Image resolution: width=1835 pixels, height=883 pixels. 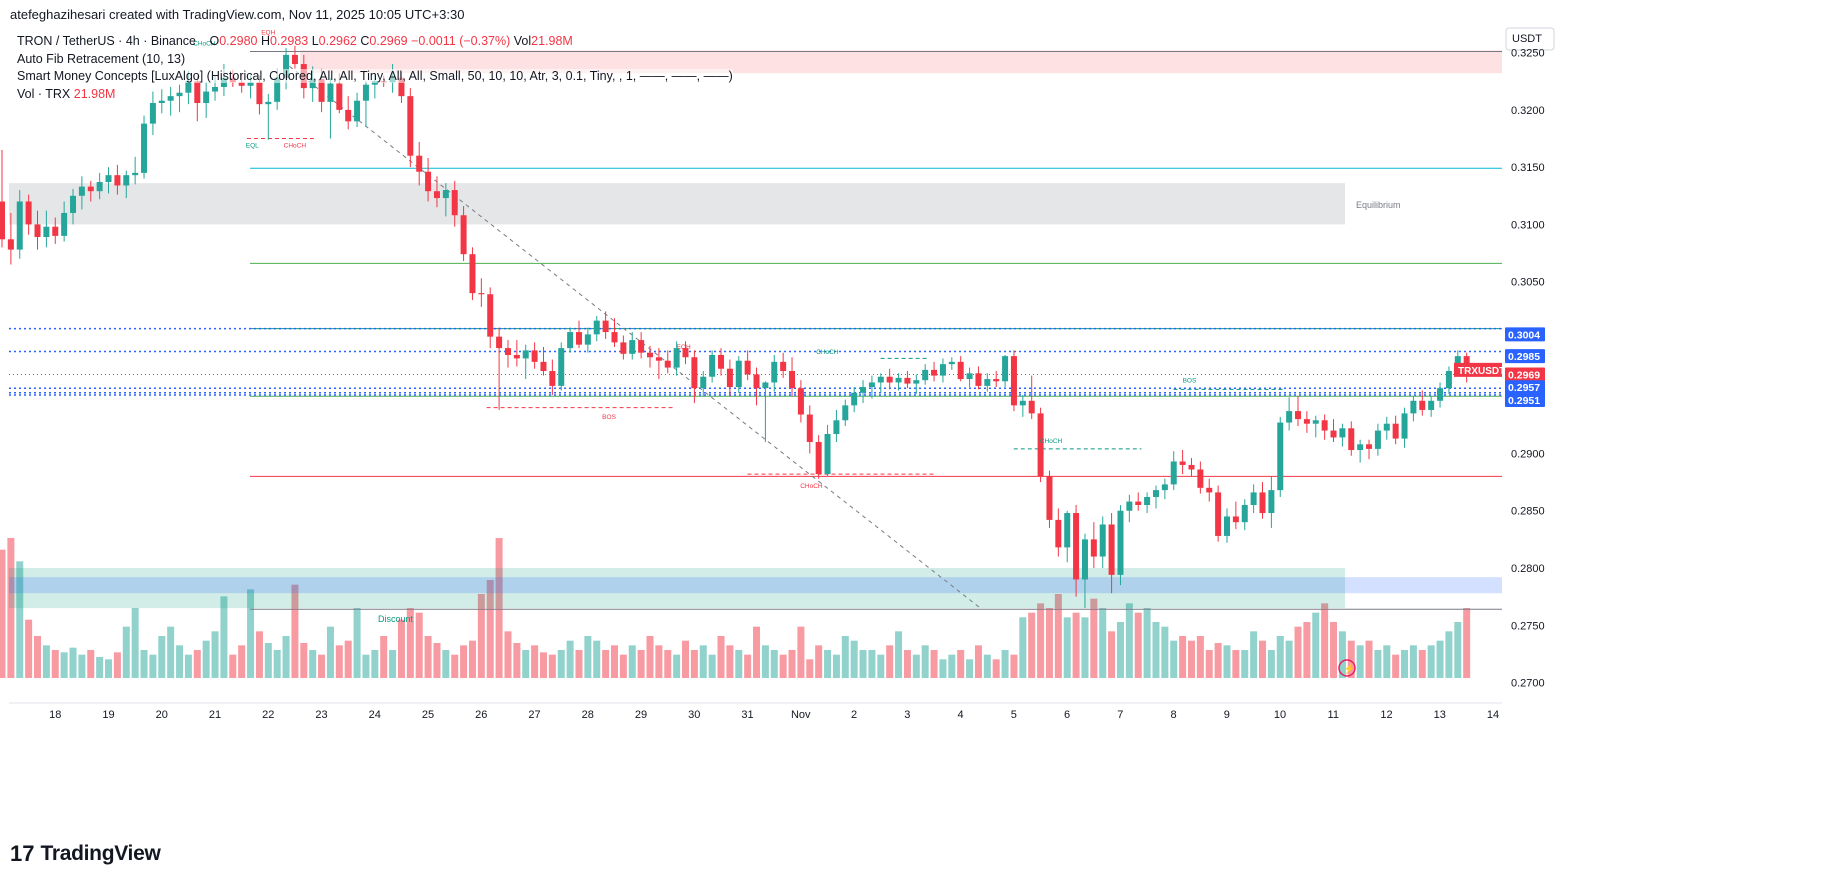 What do you see at coordinates (1530, 39) in the screenshot?
I see `currency-box` at bounding box center [1530, 39].